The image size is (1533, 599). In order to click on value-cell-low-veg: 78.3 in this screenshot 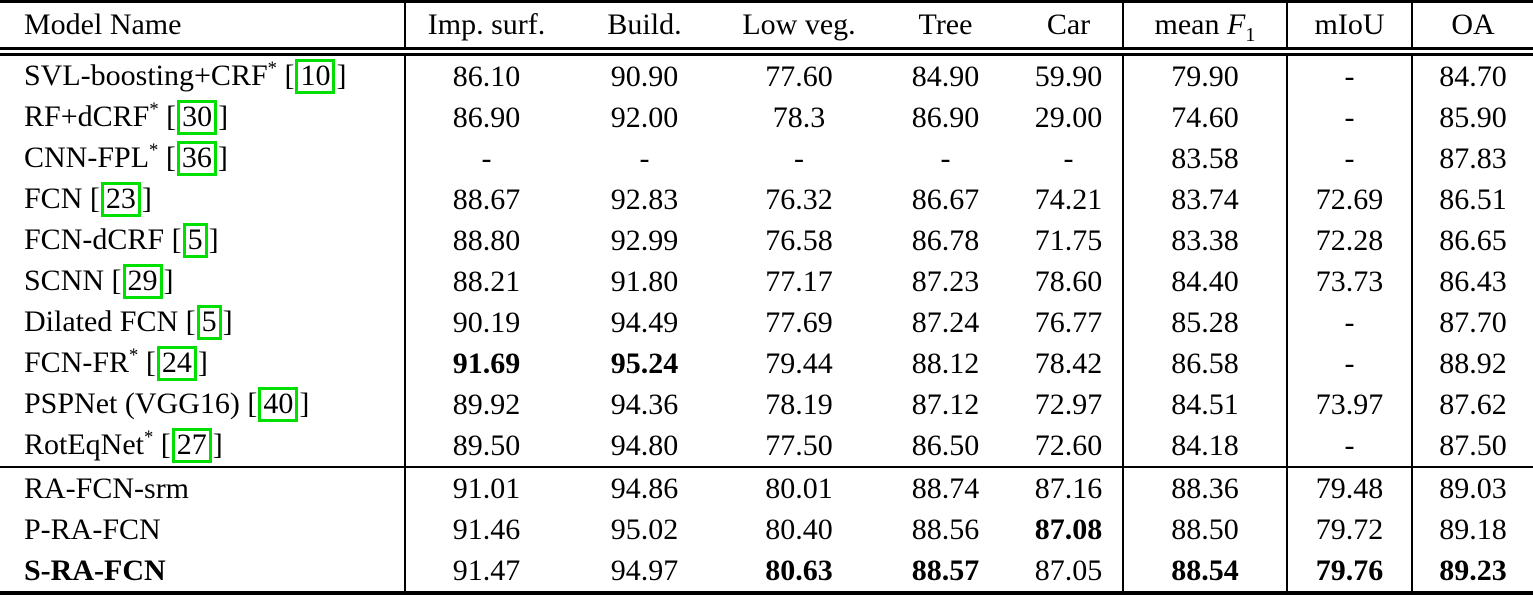, I will do `click(799, 117)`.